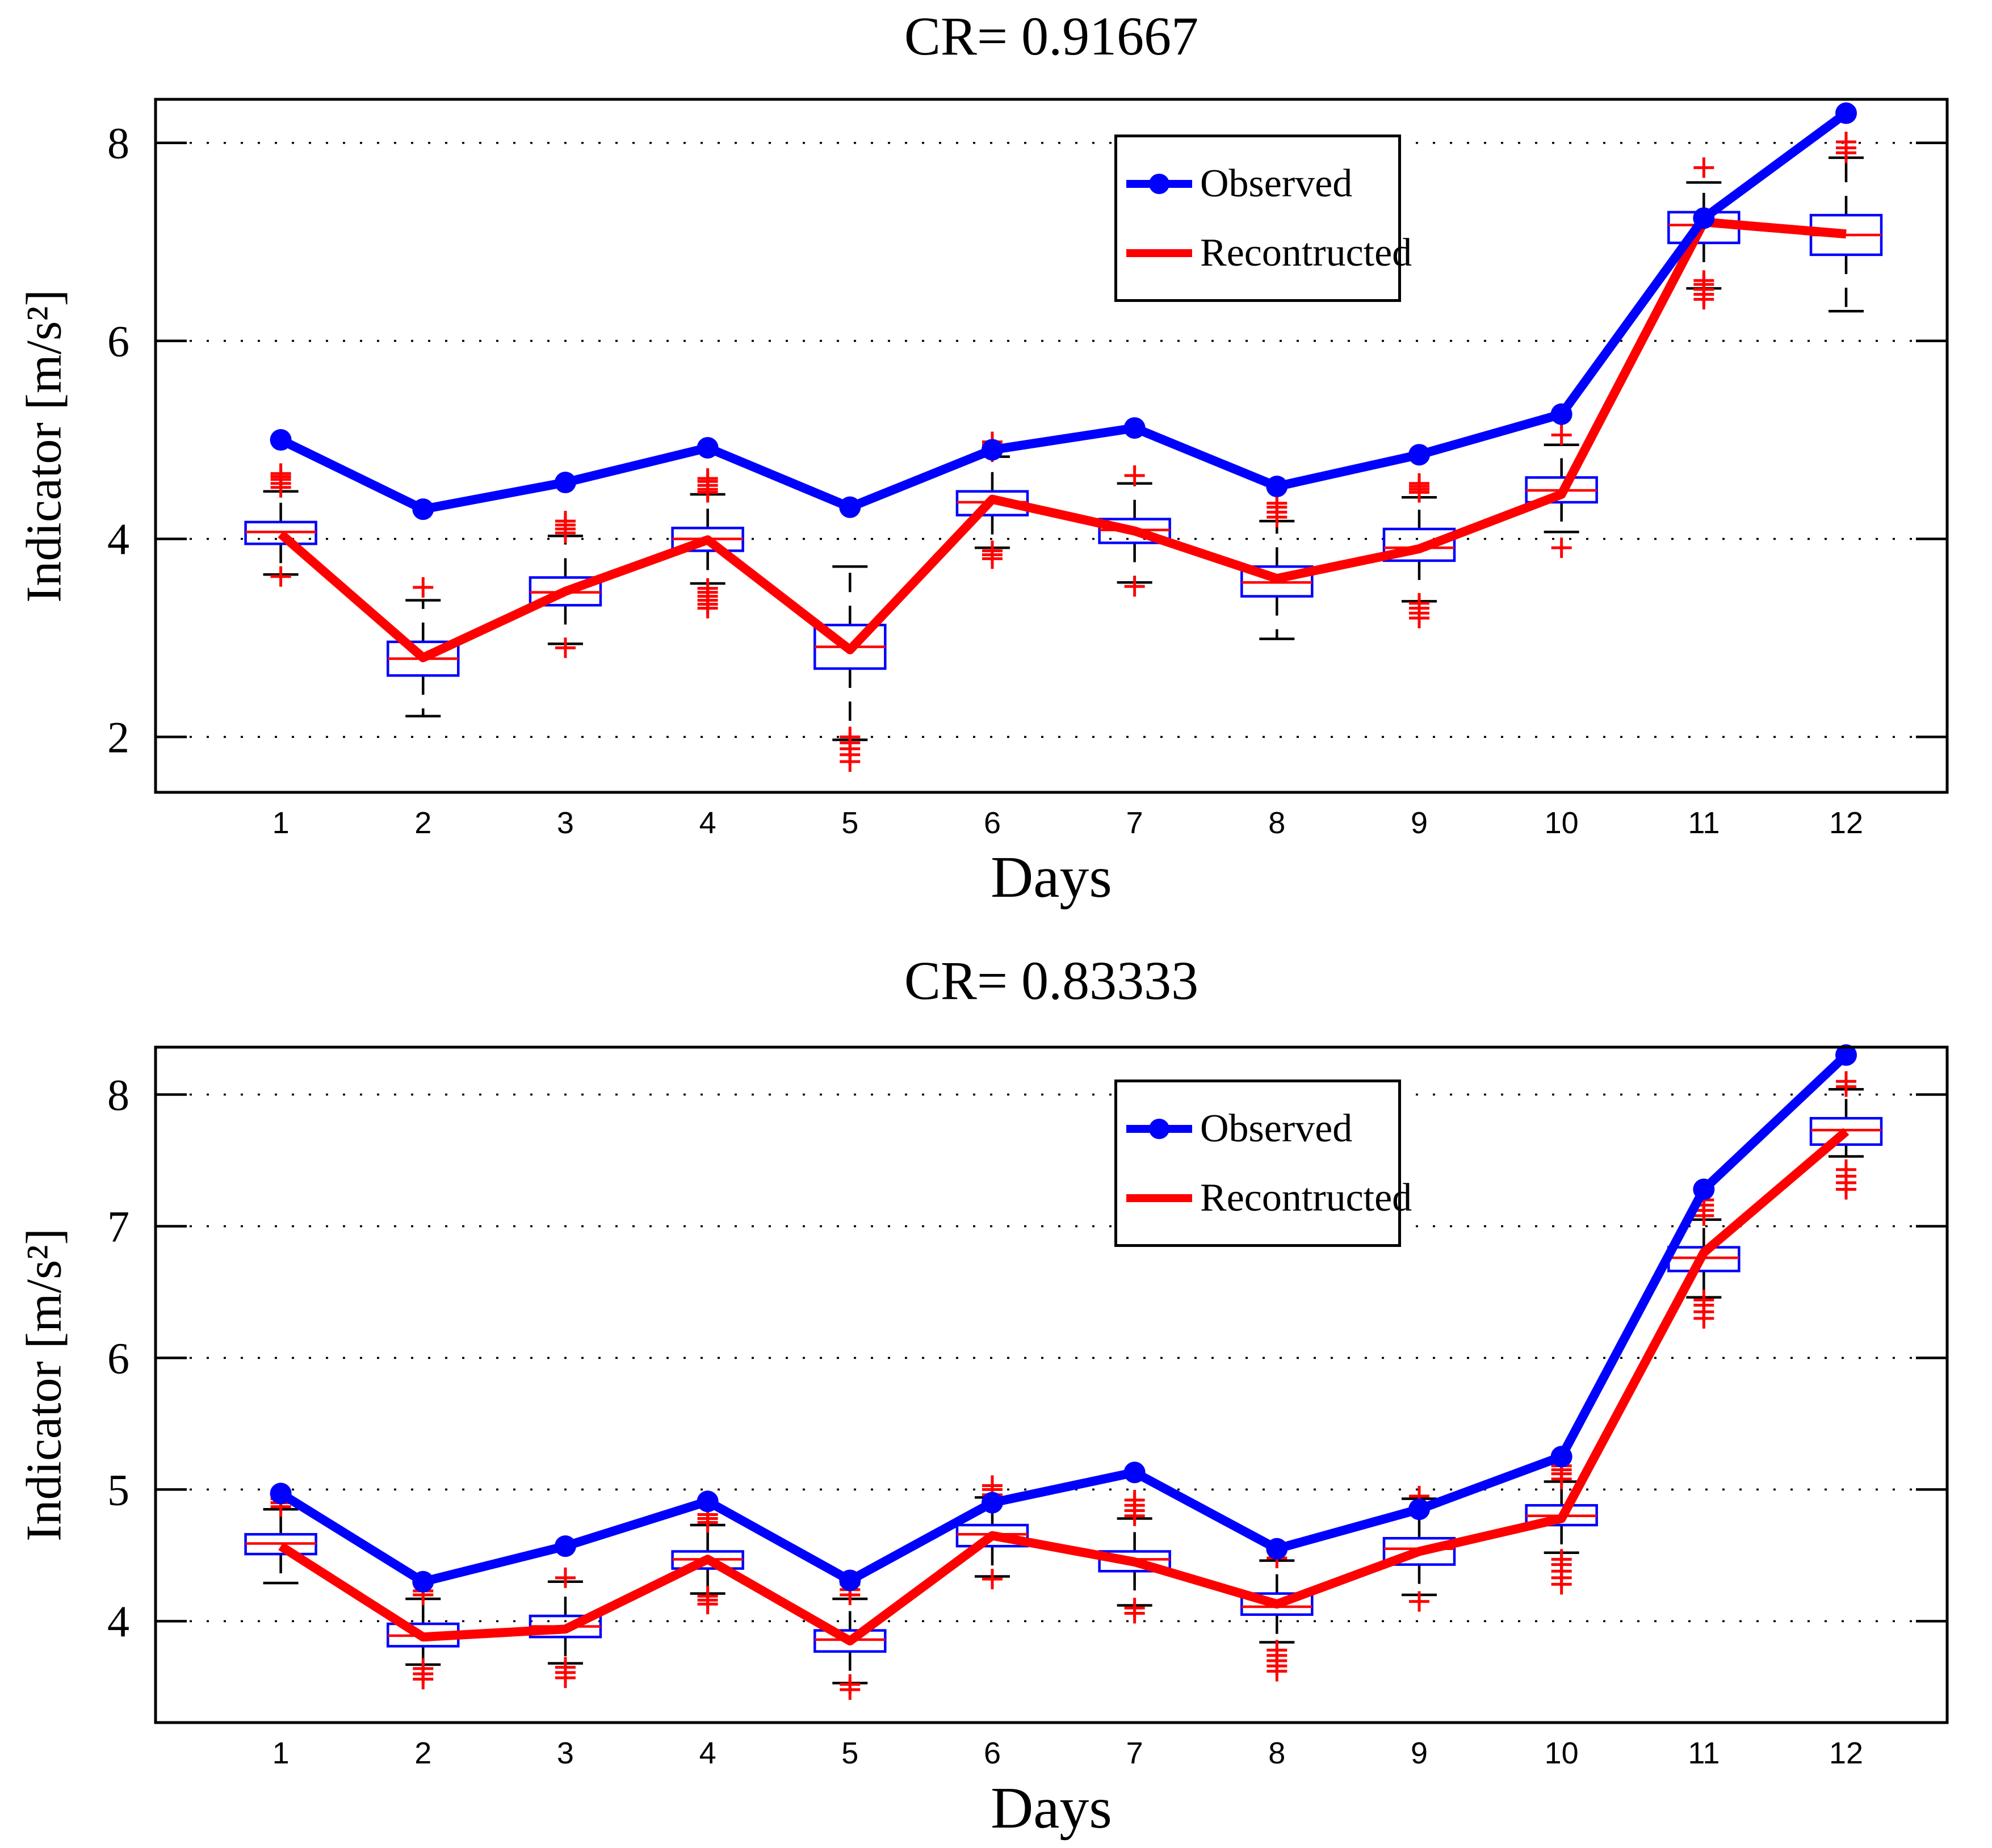 Image resolution: width=1992 pixels, height=1848 pixels. What do you see at coordinates (1263, 1163) in the screenshot?
I see `bottom-legend: Observed Recontructed` at bounding box center [1263, 1163].